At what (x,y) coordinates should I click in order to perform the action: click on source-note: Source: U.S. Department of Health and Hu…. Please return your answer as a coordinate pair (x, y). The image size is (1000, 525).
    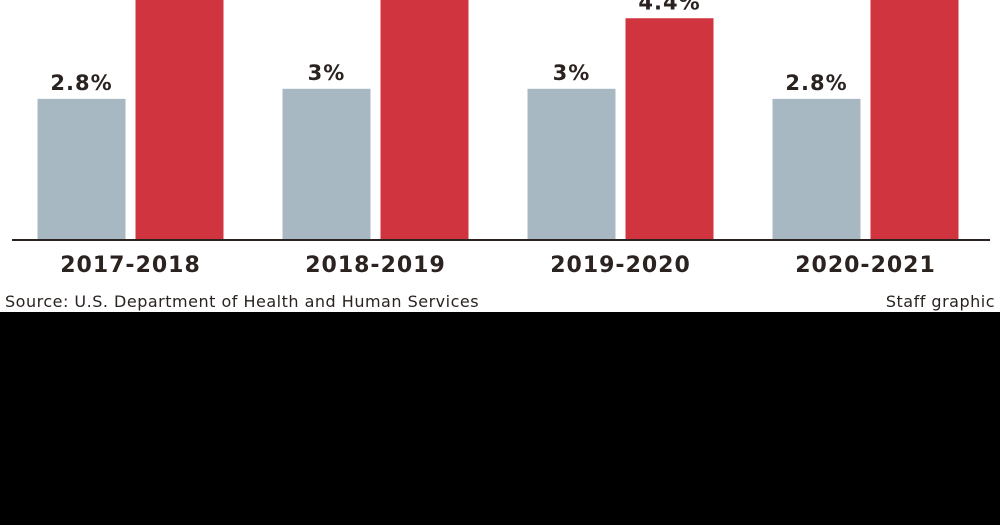
    Looking at the image, I should click on (242, 301).